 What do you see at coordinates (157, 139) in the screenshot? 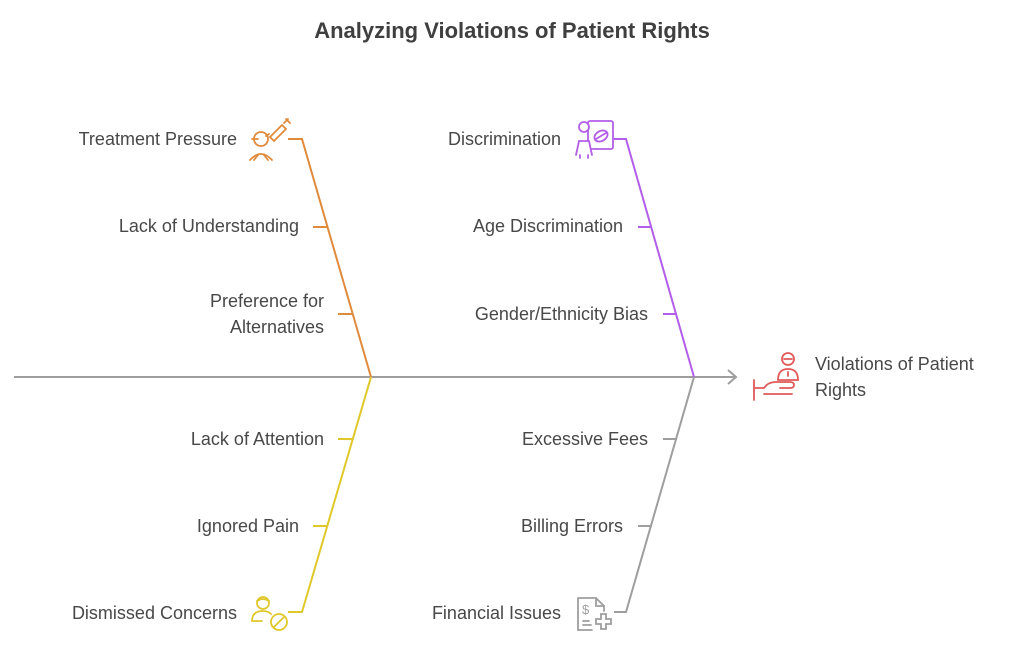
I see `category-label-treatment-pressure: Treatment Pressure` at bounding box center [157, 139].